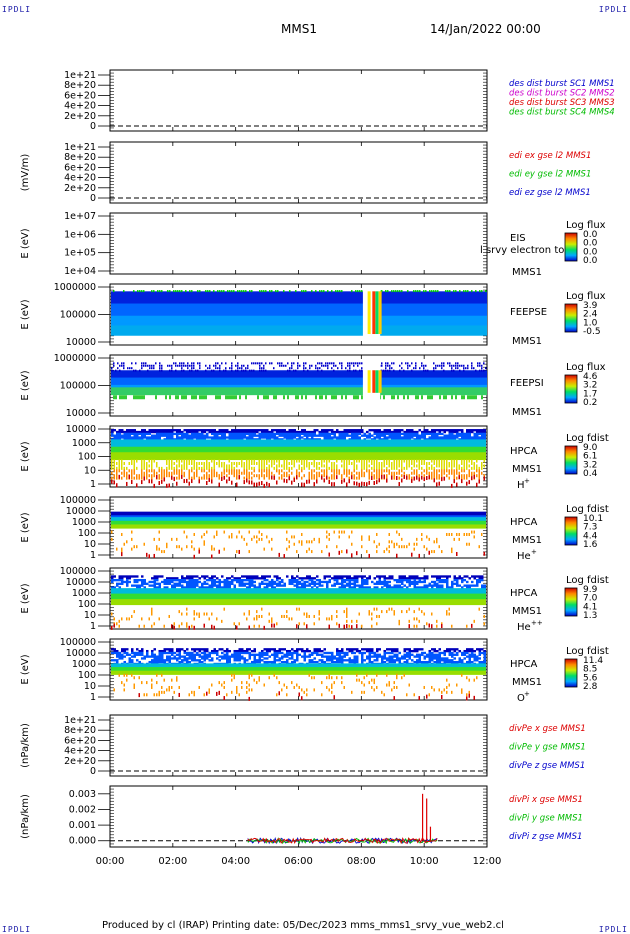 The image size is (630, 934). Describe the element at coordinates (518, 238) in the screenshot. I see `instrument-label: EIS` at that location.